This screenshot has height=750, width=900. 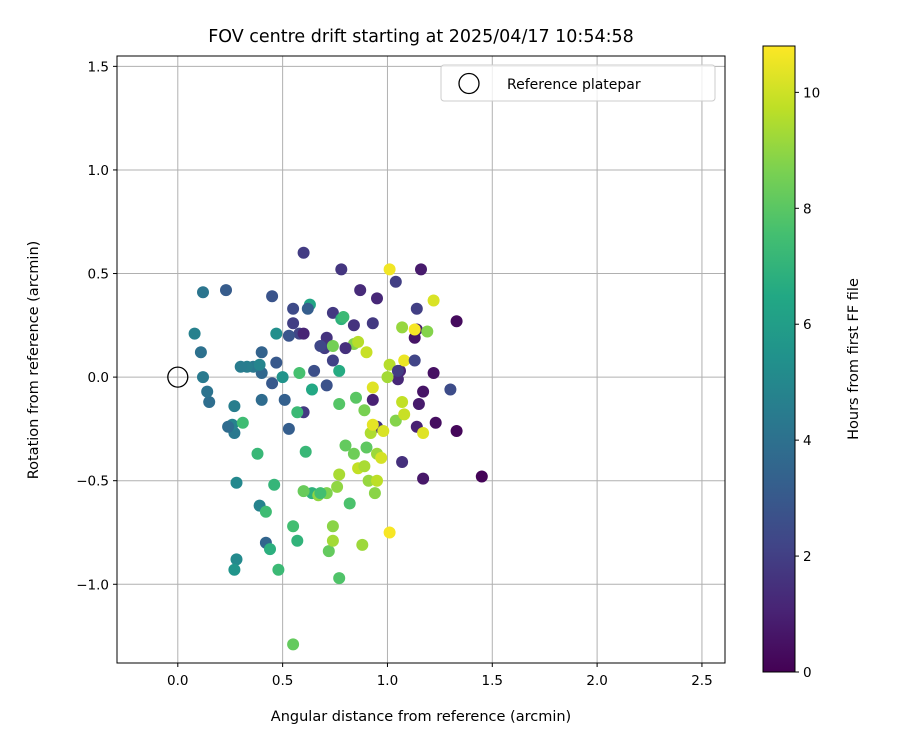 I want to click on colorbar-label: Hours from first FF file, so click(x=854, y=359).